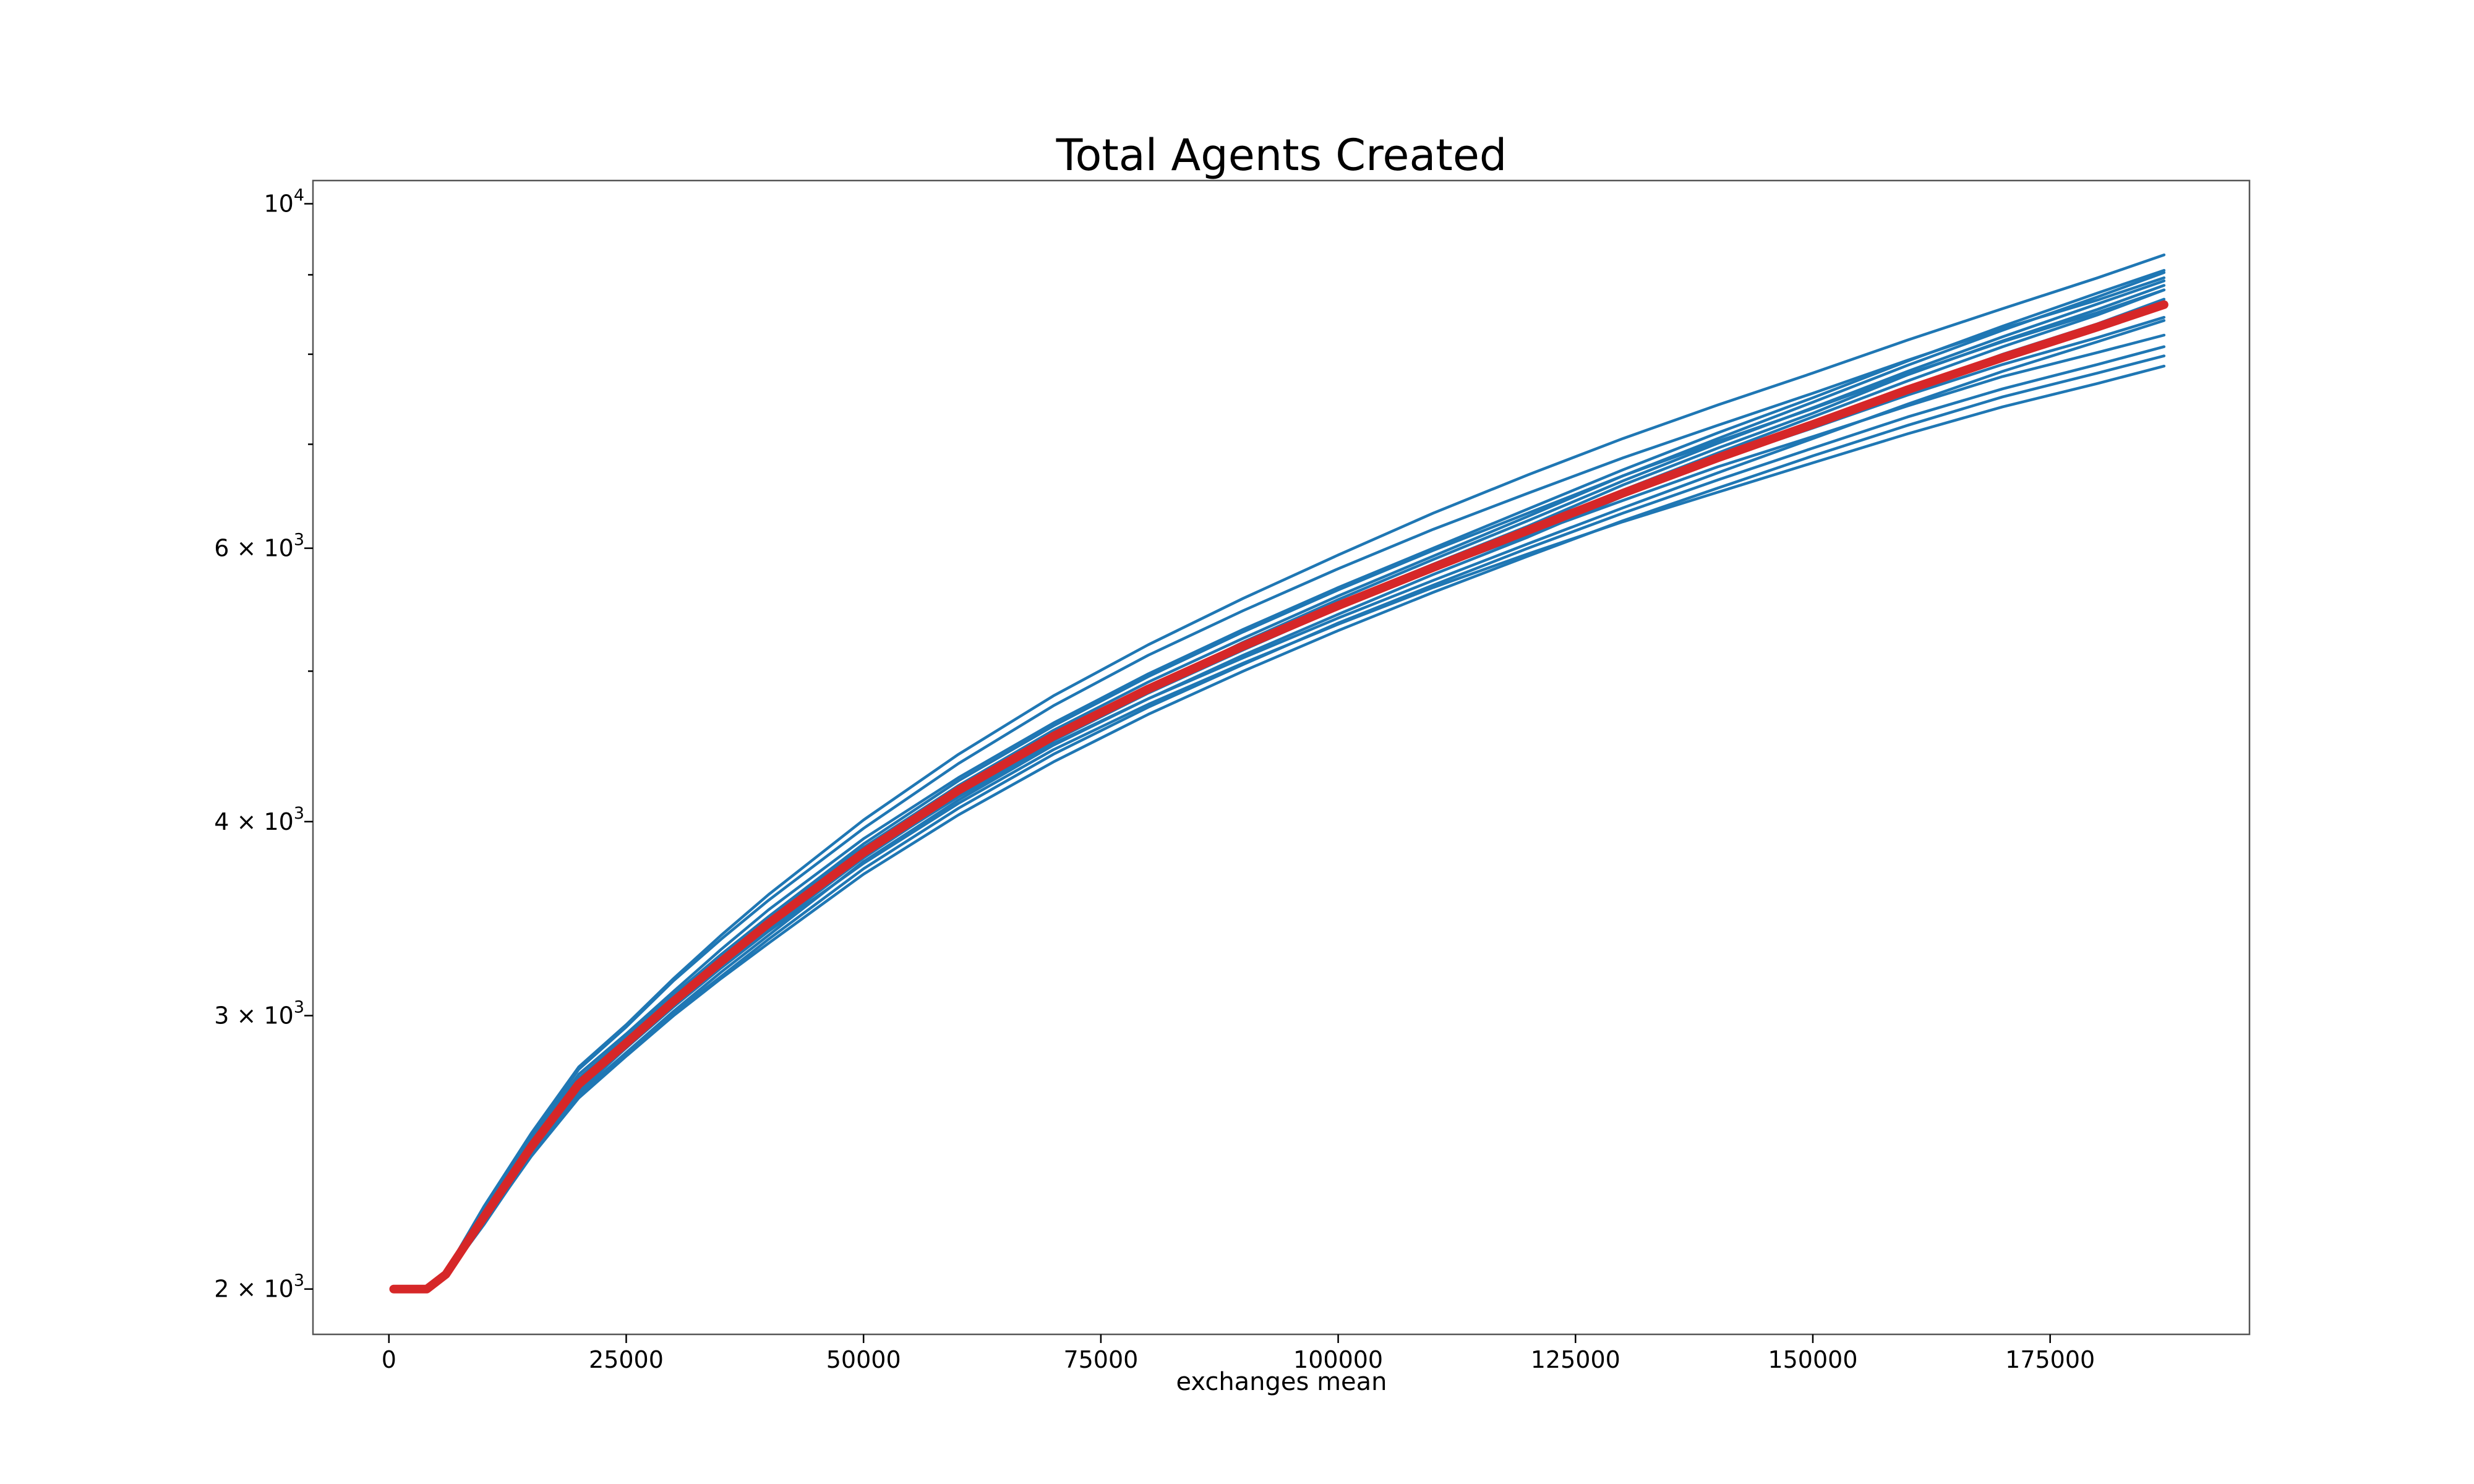 This screenshot has width=2474, height=1484. I want to click on y-tick-label: 104, so click(283, 202).